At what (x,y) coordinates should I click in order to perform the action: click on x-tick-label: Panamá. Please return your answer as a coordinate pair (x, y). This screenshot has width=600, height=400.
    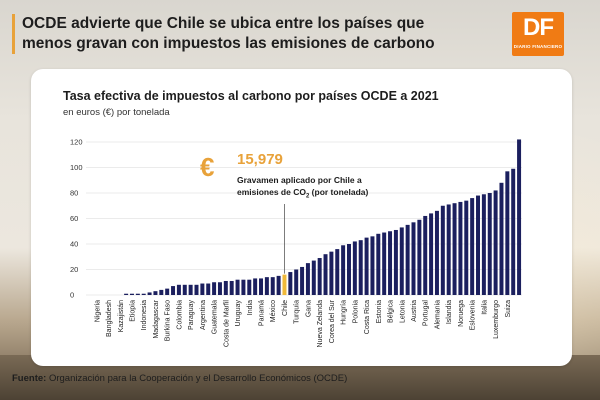
    Looking at the image, I should click on (262, 313).